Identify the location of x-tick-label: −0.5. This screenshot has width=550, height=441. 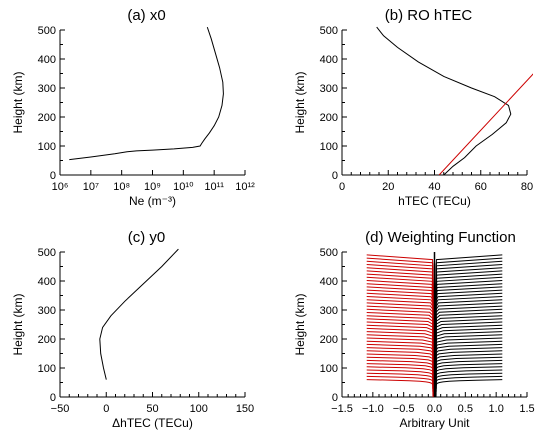
(404, 409).